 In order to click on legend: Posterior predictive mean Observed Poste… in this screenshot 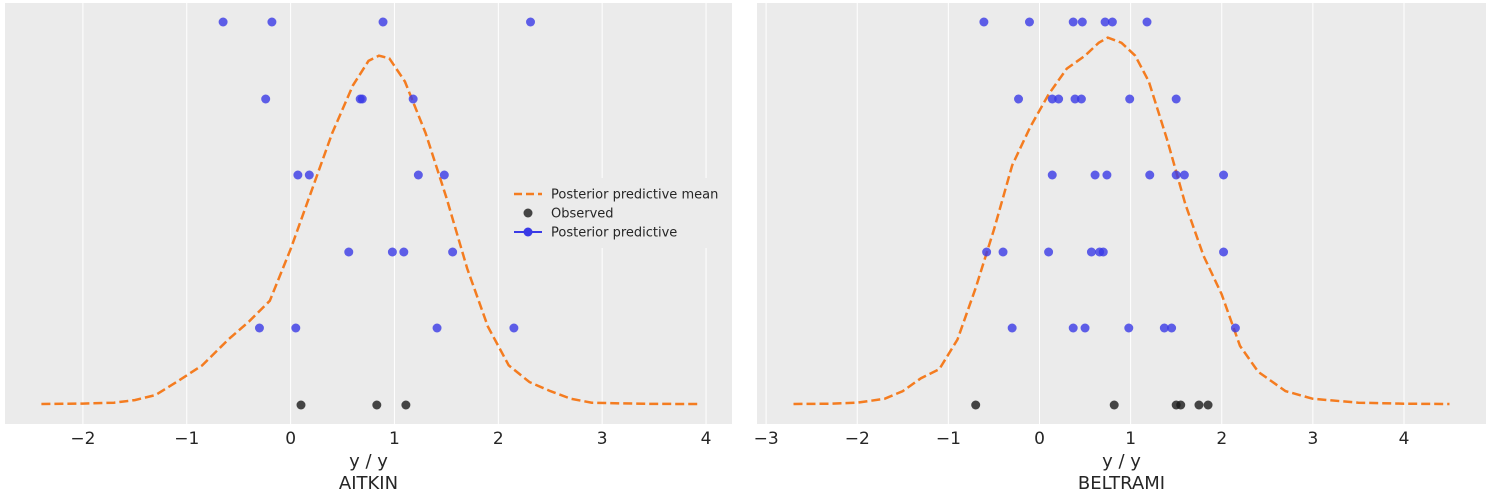, I will do `click(616, 213)`.